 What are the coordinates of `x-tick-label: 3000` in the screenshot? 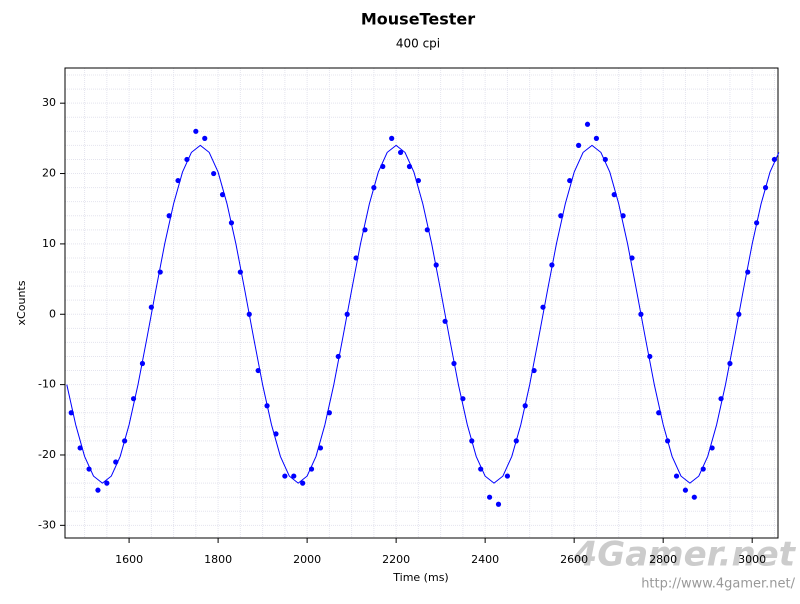 It's located at (752, 559).